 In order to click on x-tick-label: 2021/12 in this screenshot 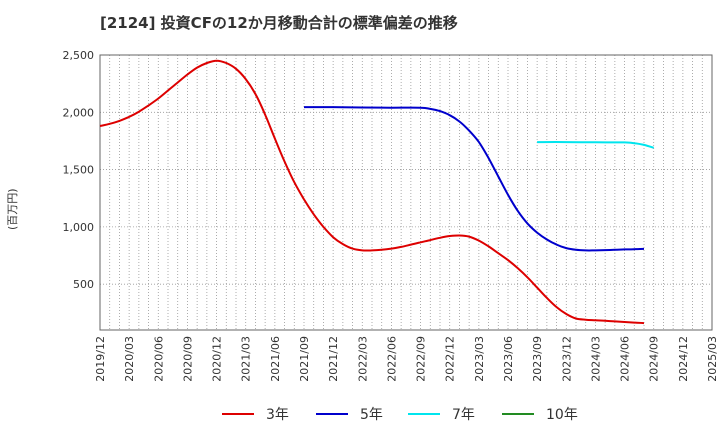, I will do `click(333, 359)`.